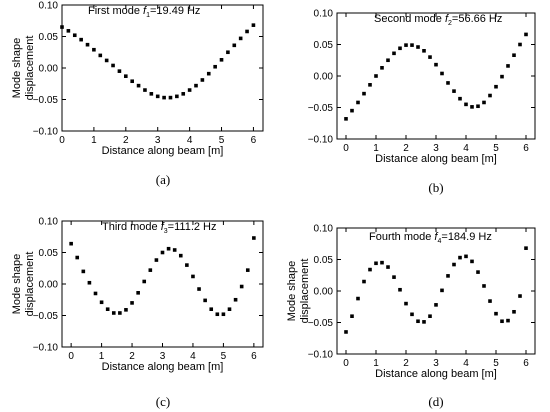  I want to click on chart-title: Second mode f2=56.66 Hz, so click(438, 20).